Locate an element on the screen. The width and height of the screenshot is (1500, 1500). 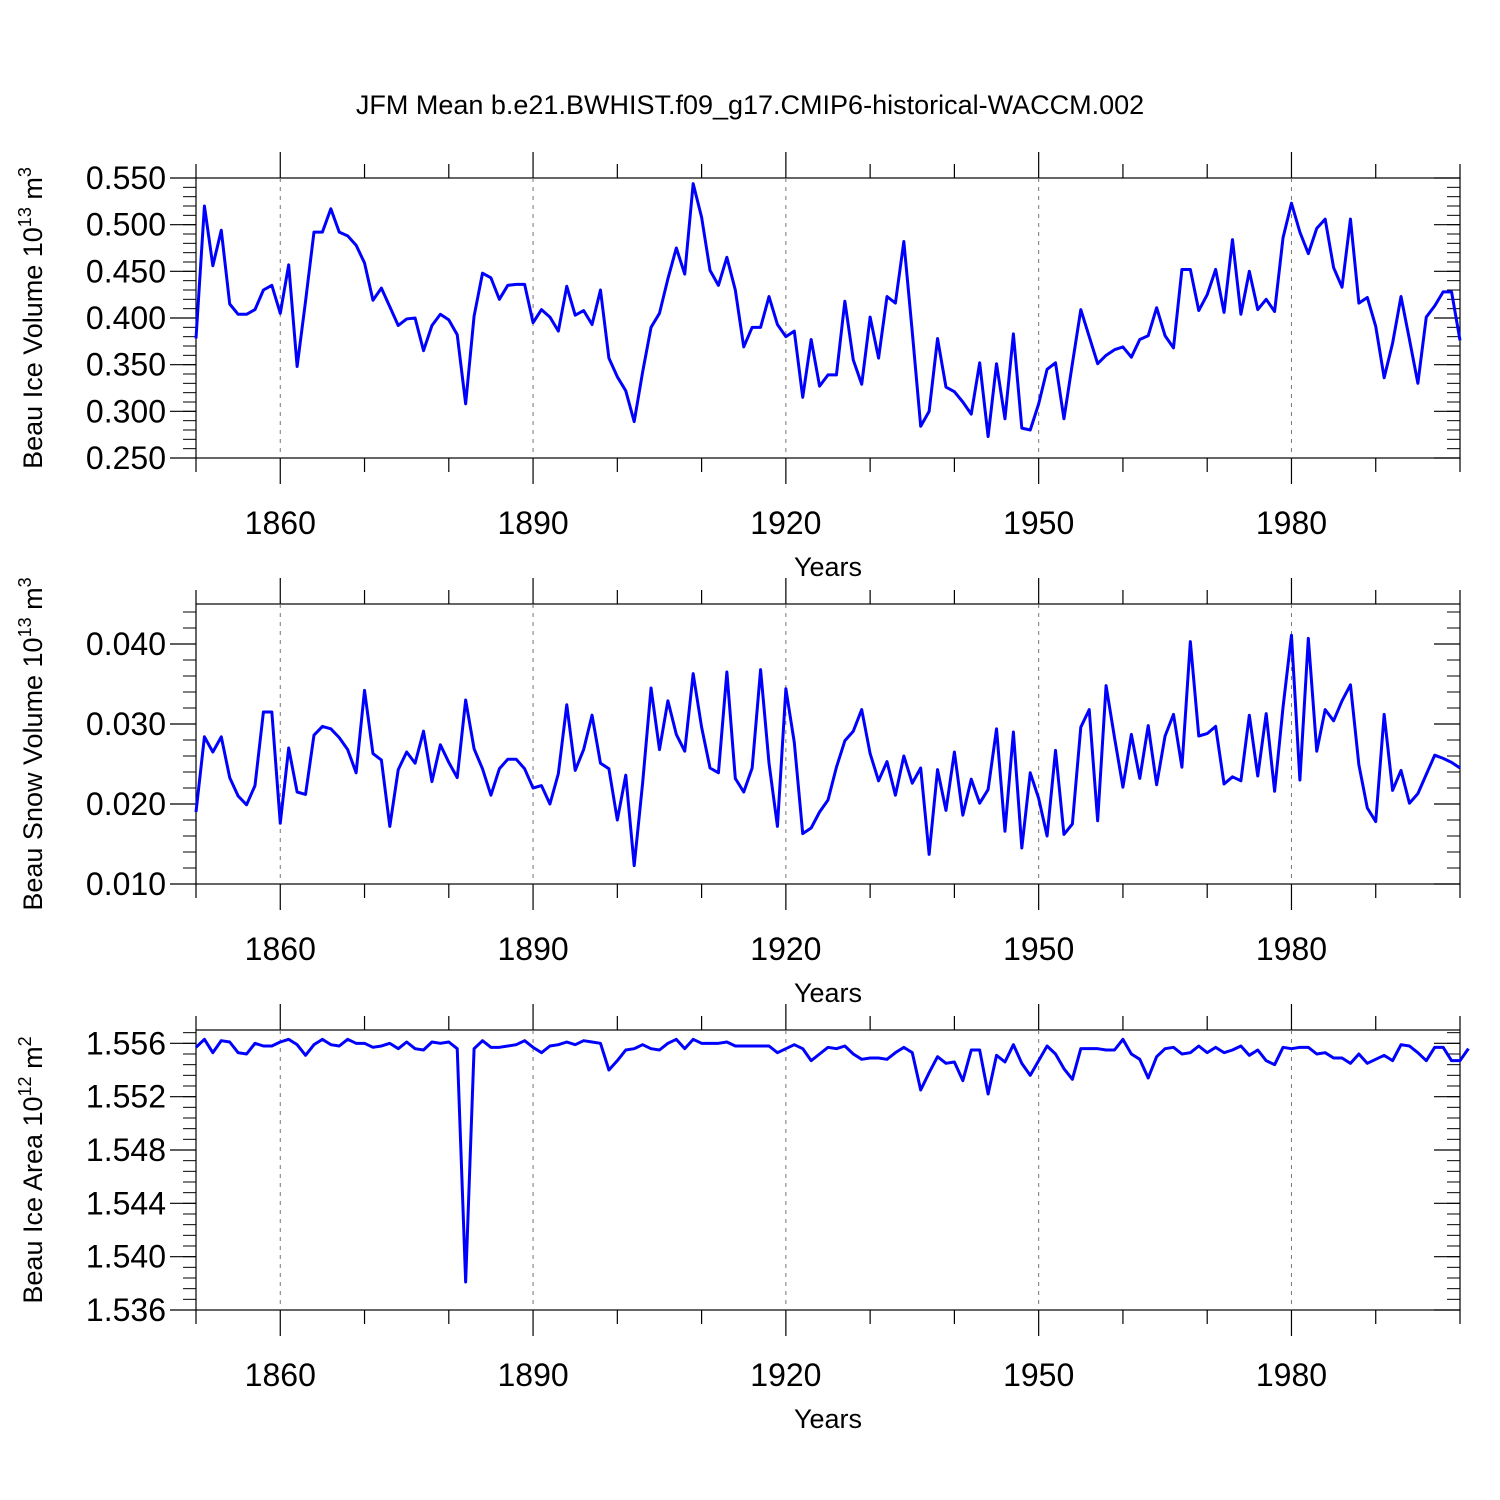
snow-volume-ytick-label-0.030: 0.030 is located at coordinates (126, 724).